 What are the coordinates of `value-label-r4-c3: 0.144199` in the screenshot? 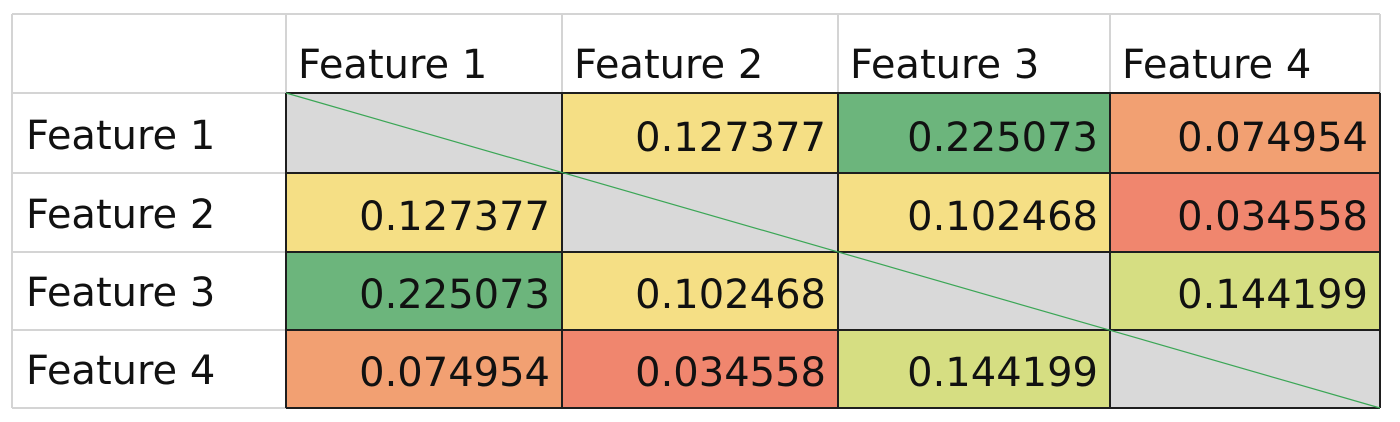 It's located at (1002, 373).